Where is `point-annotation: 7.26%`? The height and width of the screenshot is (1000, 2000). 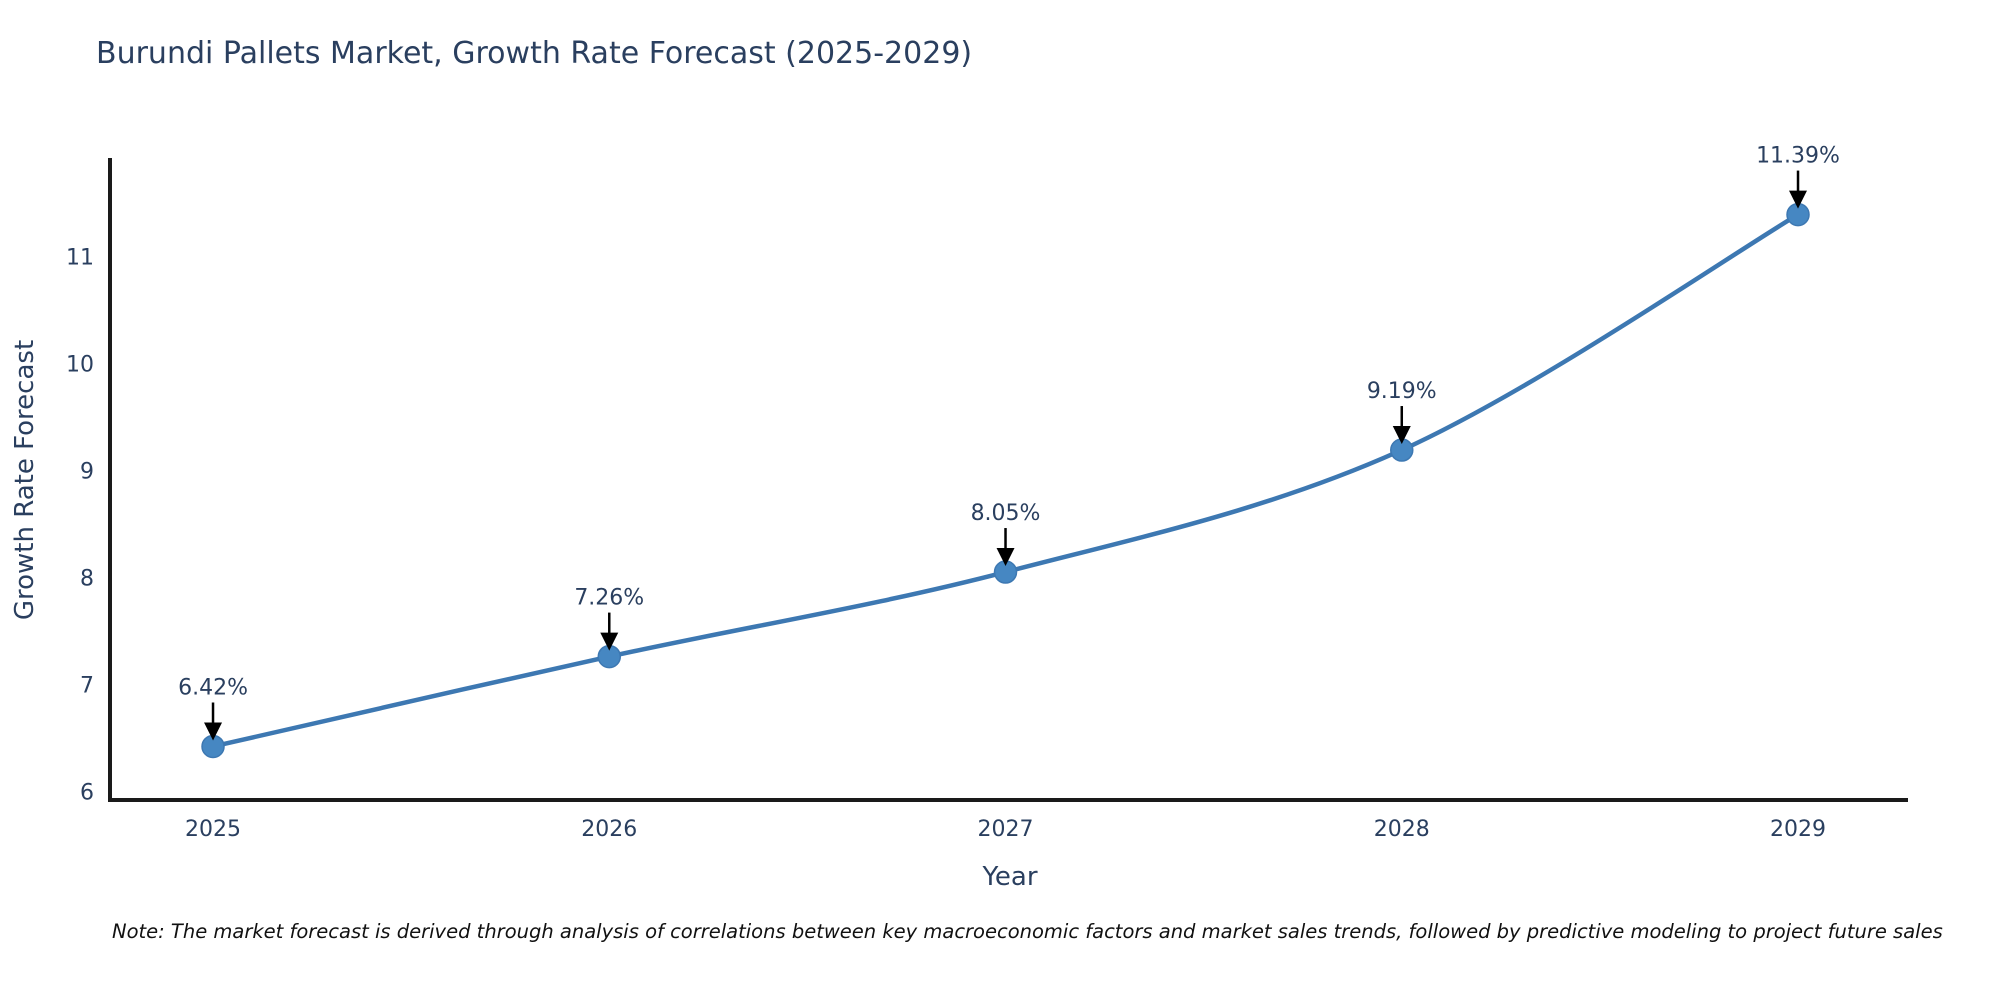 point-annotation: 7.26% is located at coordinates (609, 618).